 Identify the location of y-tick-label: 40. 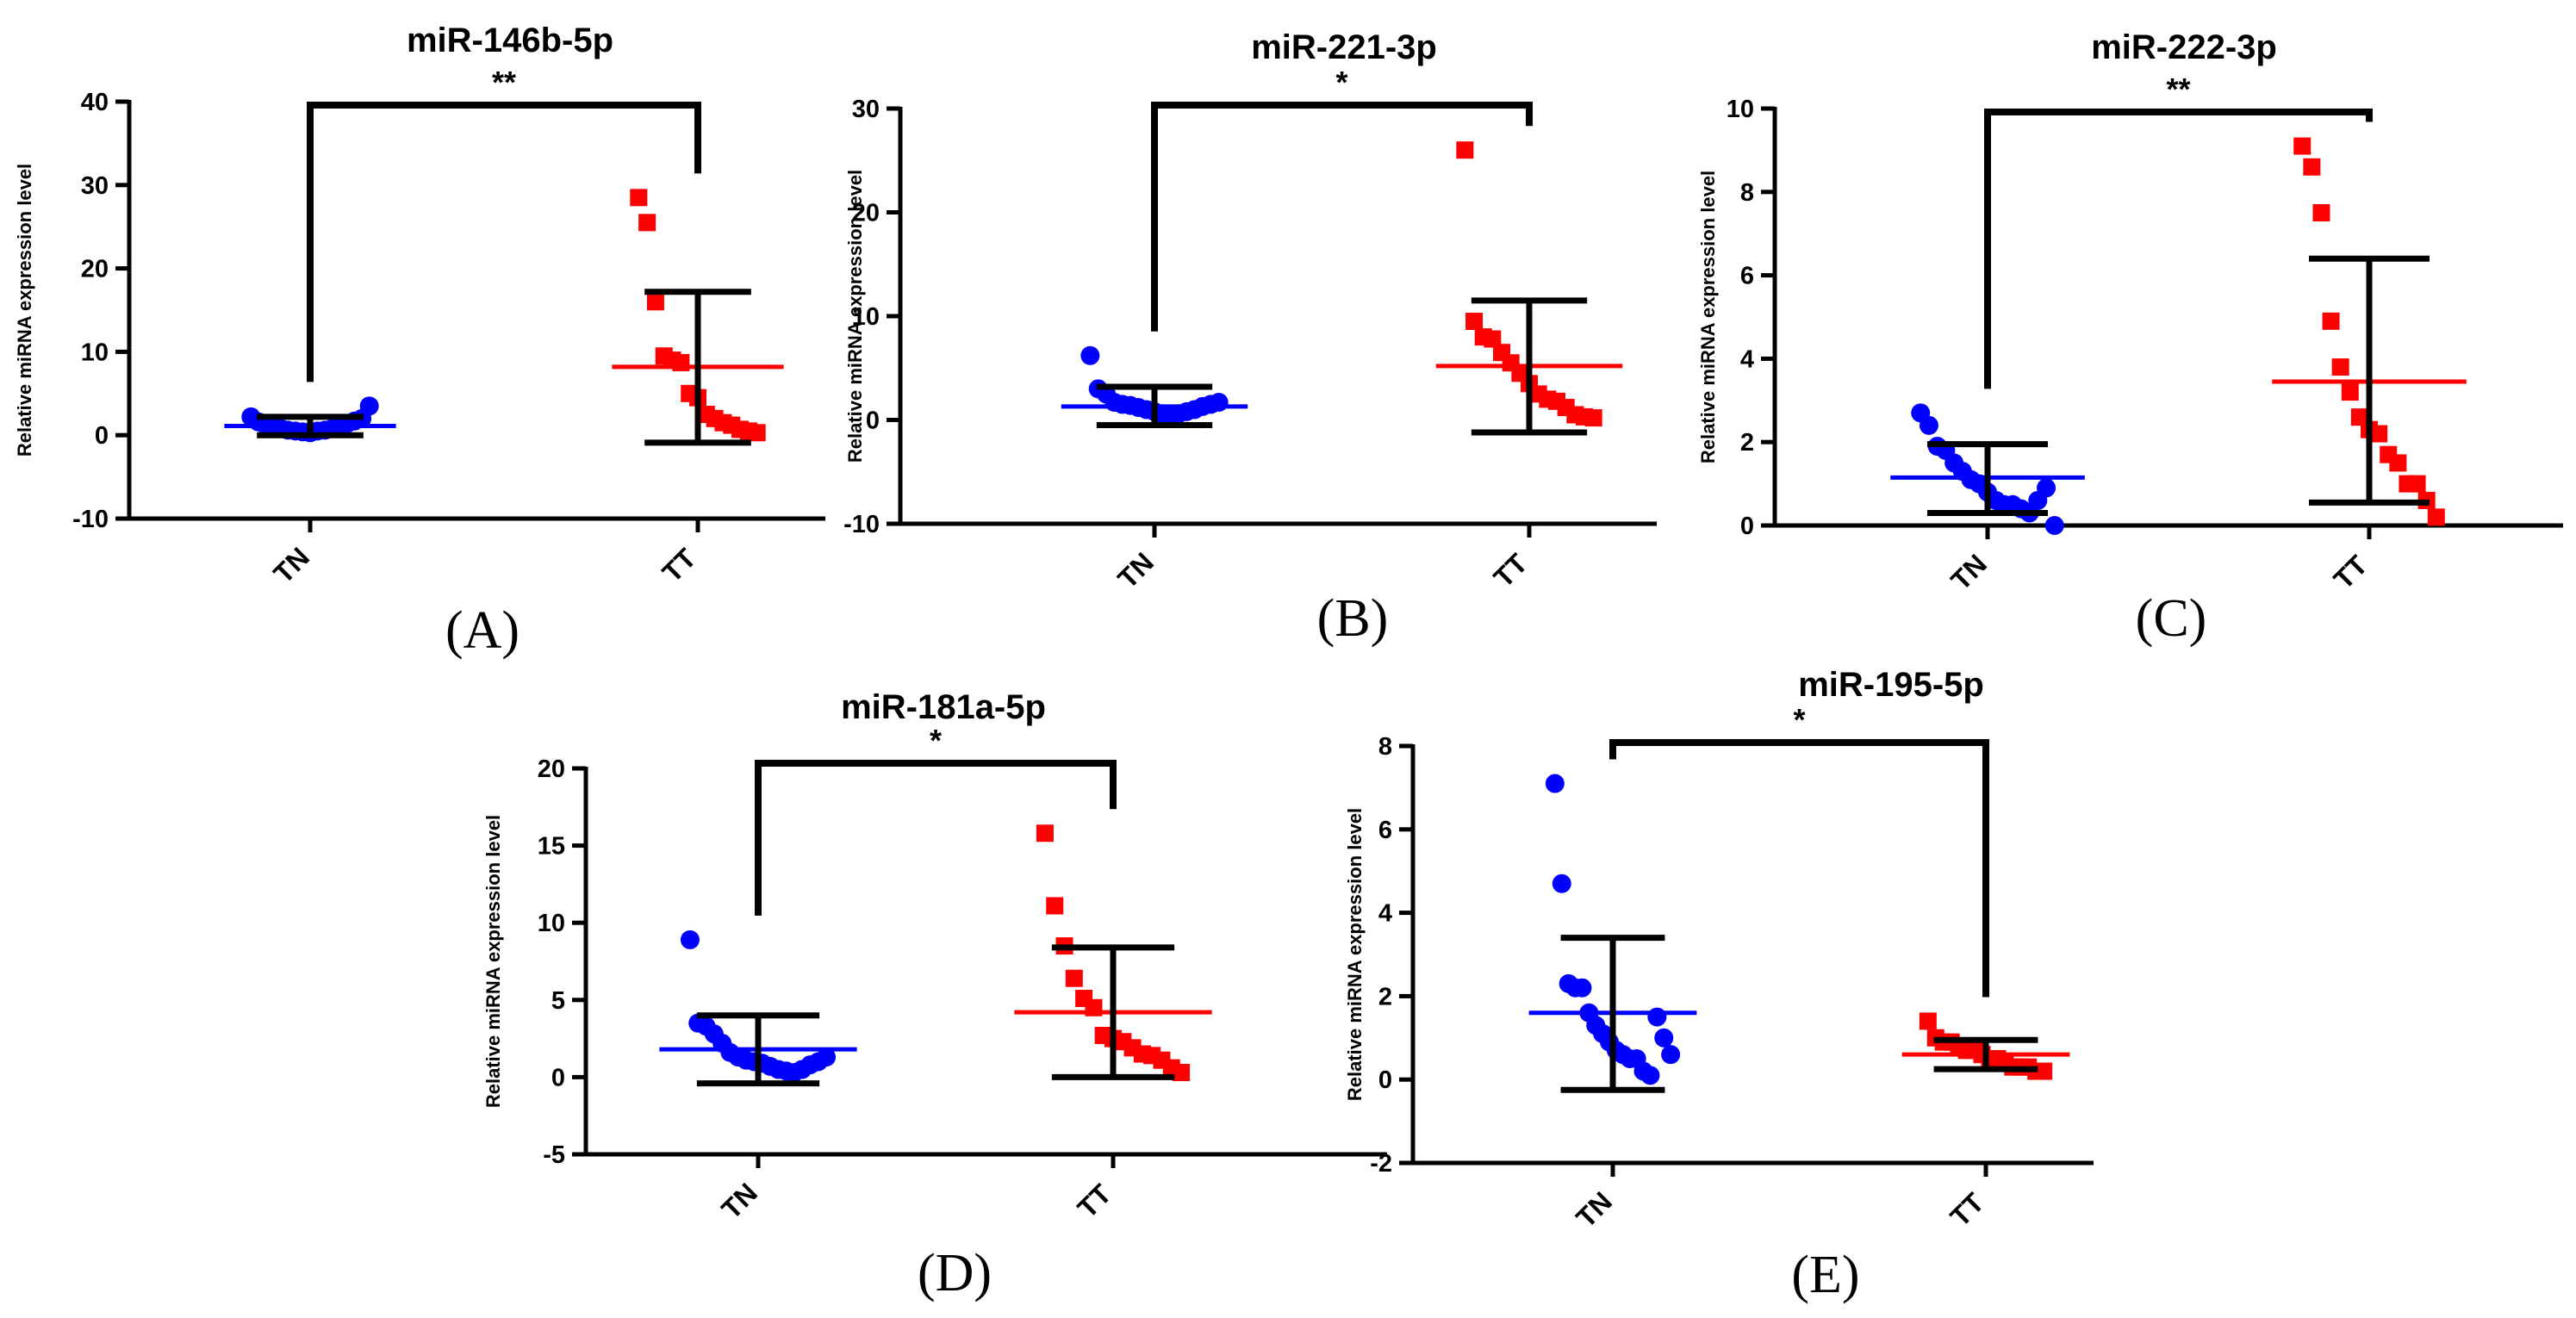
(95, 102).